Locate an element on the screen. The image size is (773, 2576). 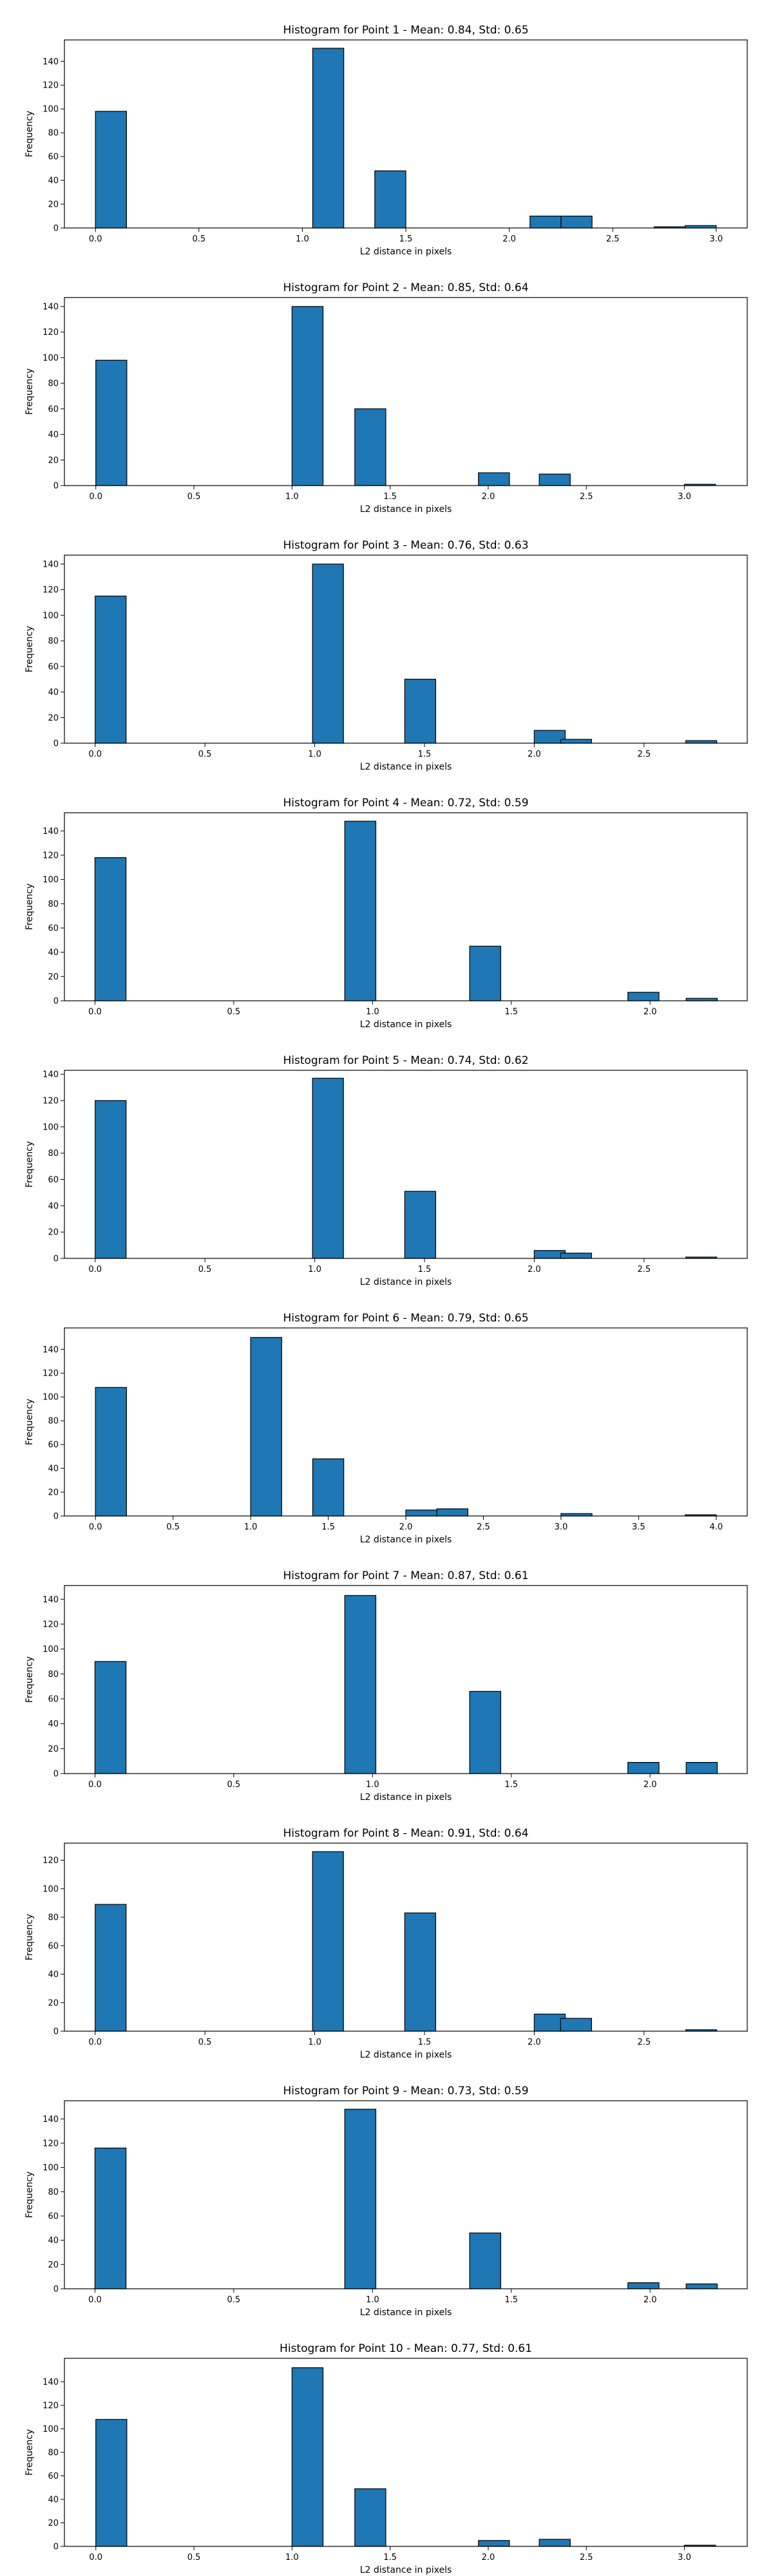
x-tick-label: 3.0 is located at coordinates (685, 2557).